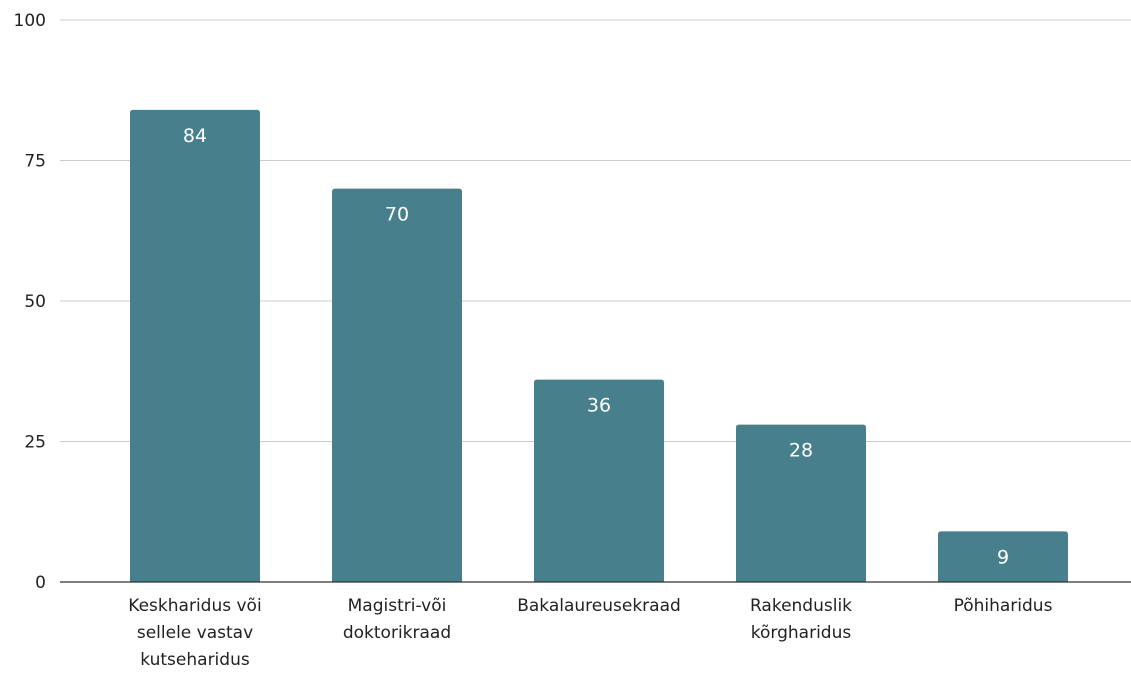 This screenshot has height=676, width=1131. Describe the element at coordinates (194, 606) in the screenshot. I see `x-category-label-line: Keskharidus või` at that location.